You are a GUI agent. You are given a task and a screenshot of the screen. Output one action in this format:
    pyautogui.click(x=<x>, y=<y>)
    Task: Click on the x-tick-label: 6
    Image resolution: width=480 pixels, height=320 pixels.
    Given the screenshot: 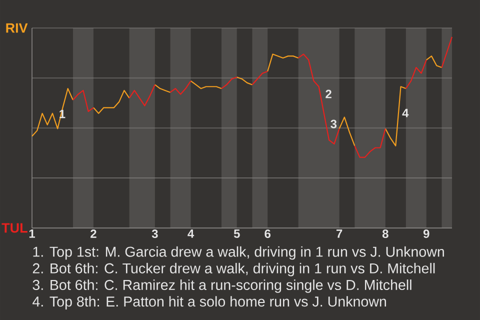 What is the action you would take?
    pyautogui.click(x=267, y=234)
    